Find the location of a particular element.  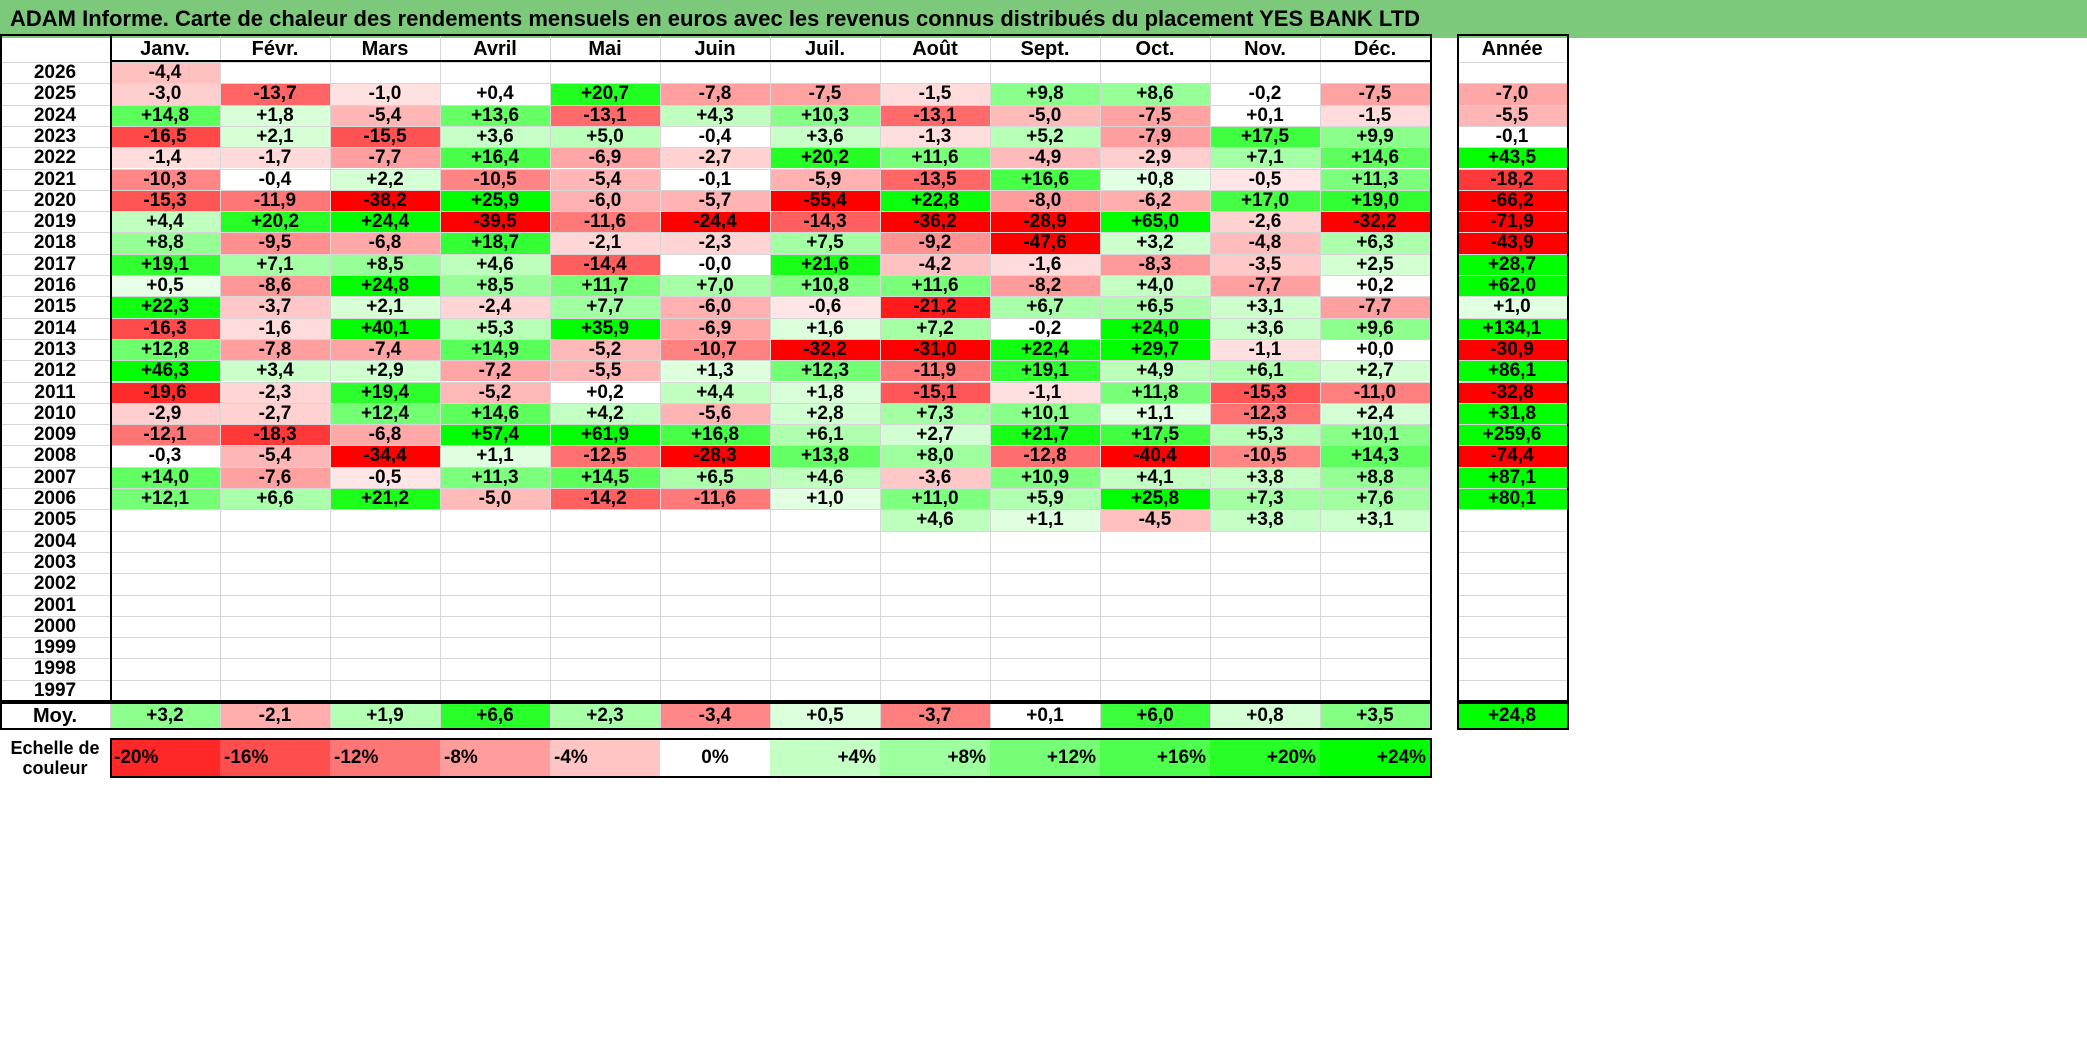

heat-cell: +5,2 is located at coordinates (1045, 136).